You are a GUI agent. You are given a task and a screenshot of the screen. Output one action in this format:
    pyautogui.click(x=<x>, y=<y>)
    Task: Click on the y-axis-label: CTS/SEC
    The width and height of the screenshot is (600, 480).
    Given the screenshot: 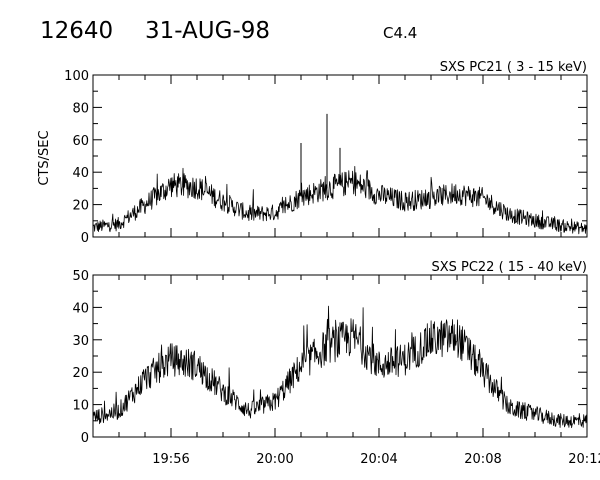 What is the action you would take?
    pyautogui.click(x=44, y=157)
    